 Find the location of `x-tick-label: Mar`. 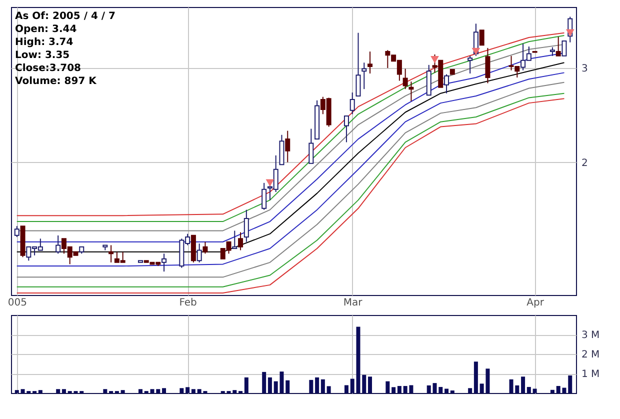

x-tick-label: Mar is located at coordinates (353, 303).